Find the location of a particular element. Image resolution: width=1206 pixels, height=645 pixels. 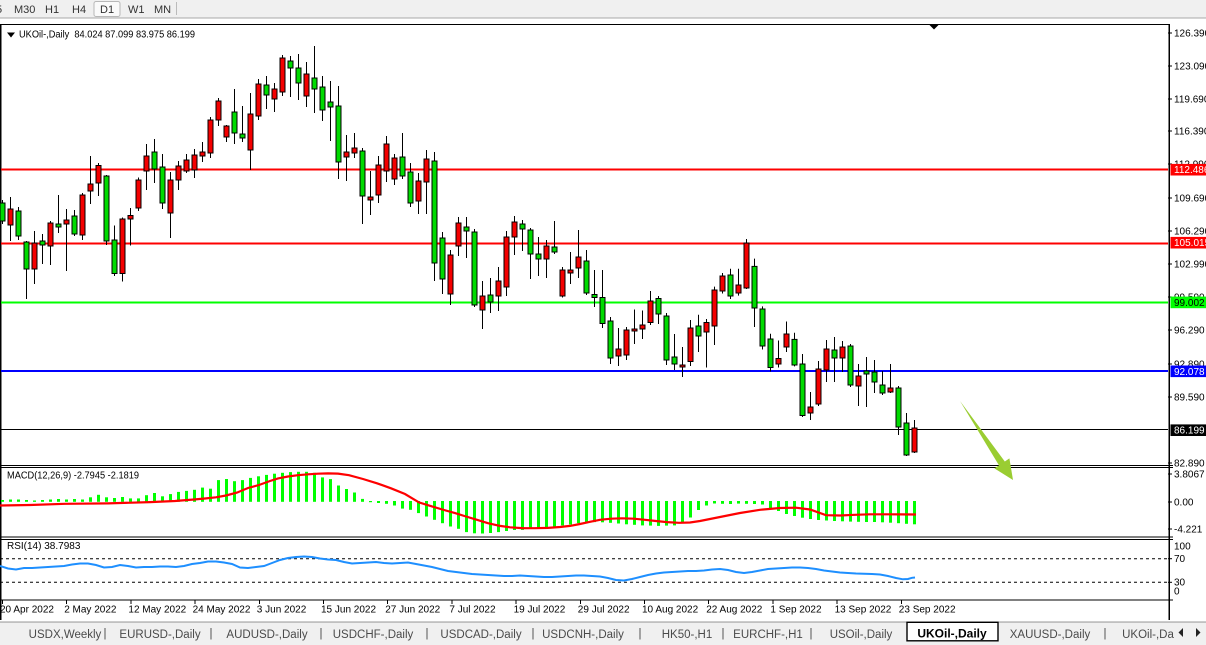

svg-text: UKOil-,Daily is located at coordinates (952, 634).